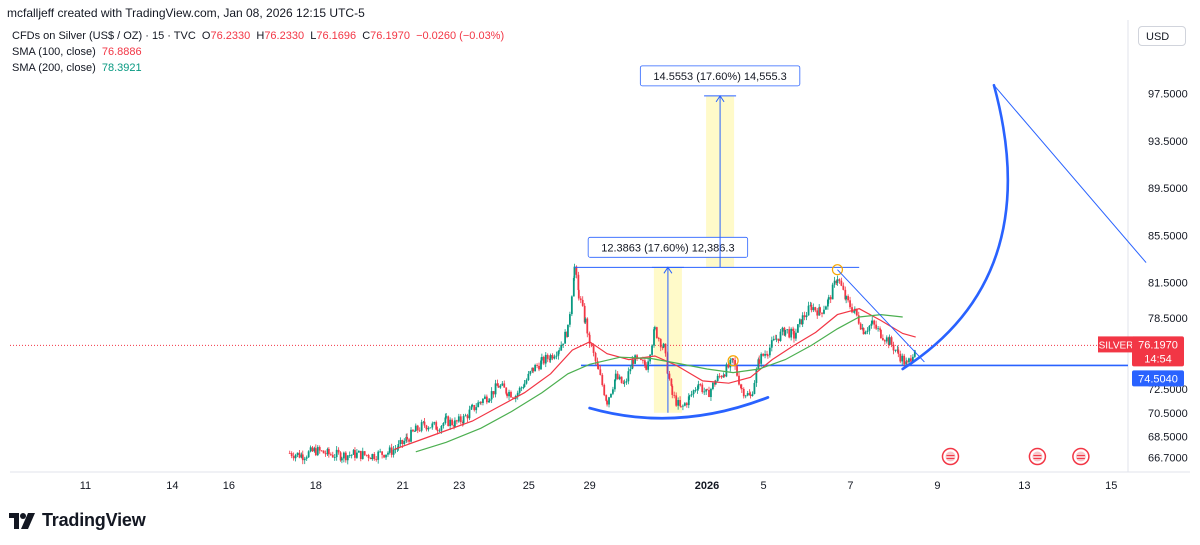 Image resolution: width=1200 pixels, height=545 pixels. What do you see at coordinates (104, 36) in the screenshot?
I see `symbol-name: CFDs on Silver (US$ / OZ) · 15 · TVC` at bounding box center [104, 36].